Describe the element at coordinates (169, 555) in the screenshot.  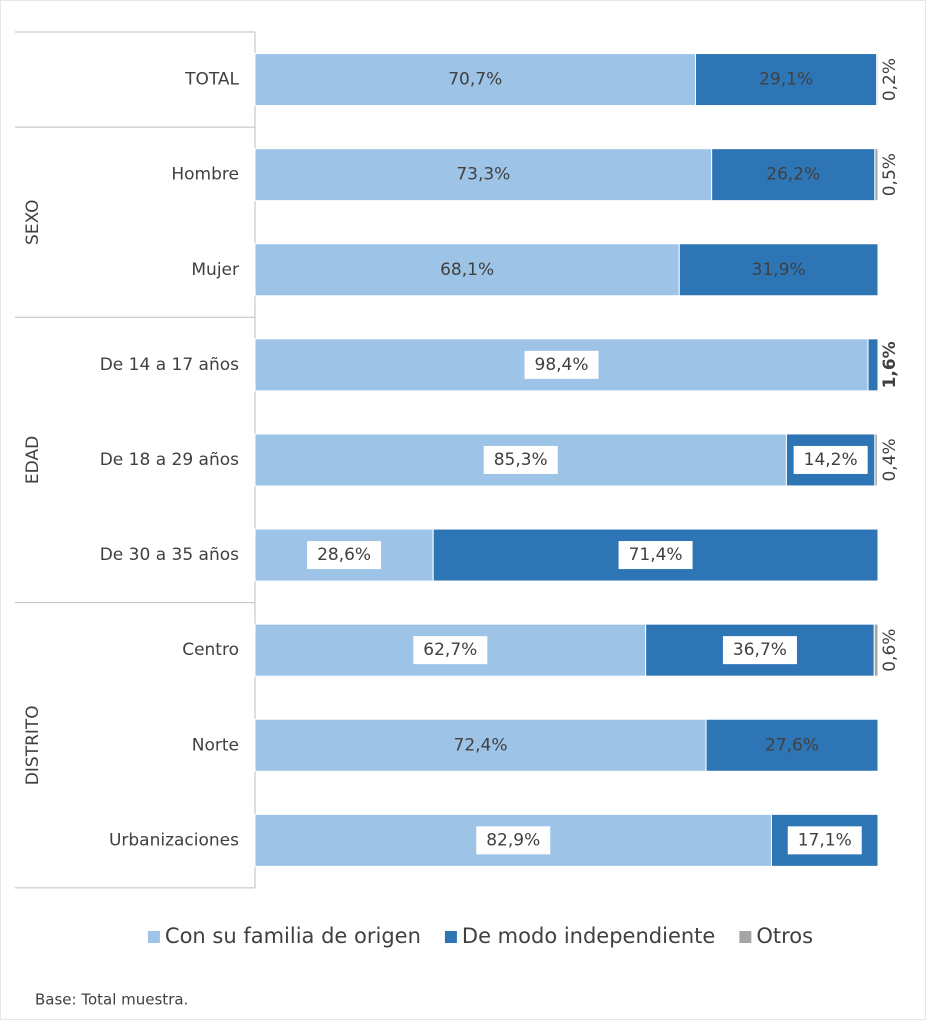
I see `y-tick-label: De 30 a 35 años` at that location.